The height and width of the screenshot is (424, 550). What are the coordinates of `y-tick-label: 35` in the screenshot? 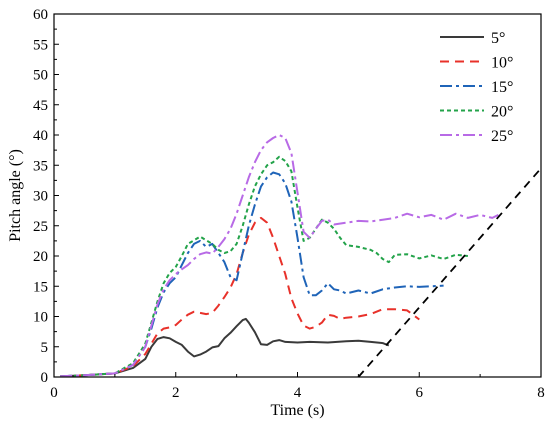 It's located at (40, 166).